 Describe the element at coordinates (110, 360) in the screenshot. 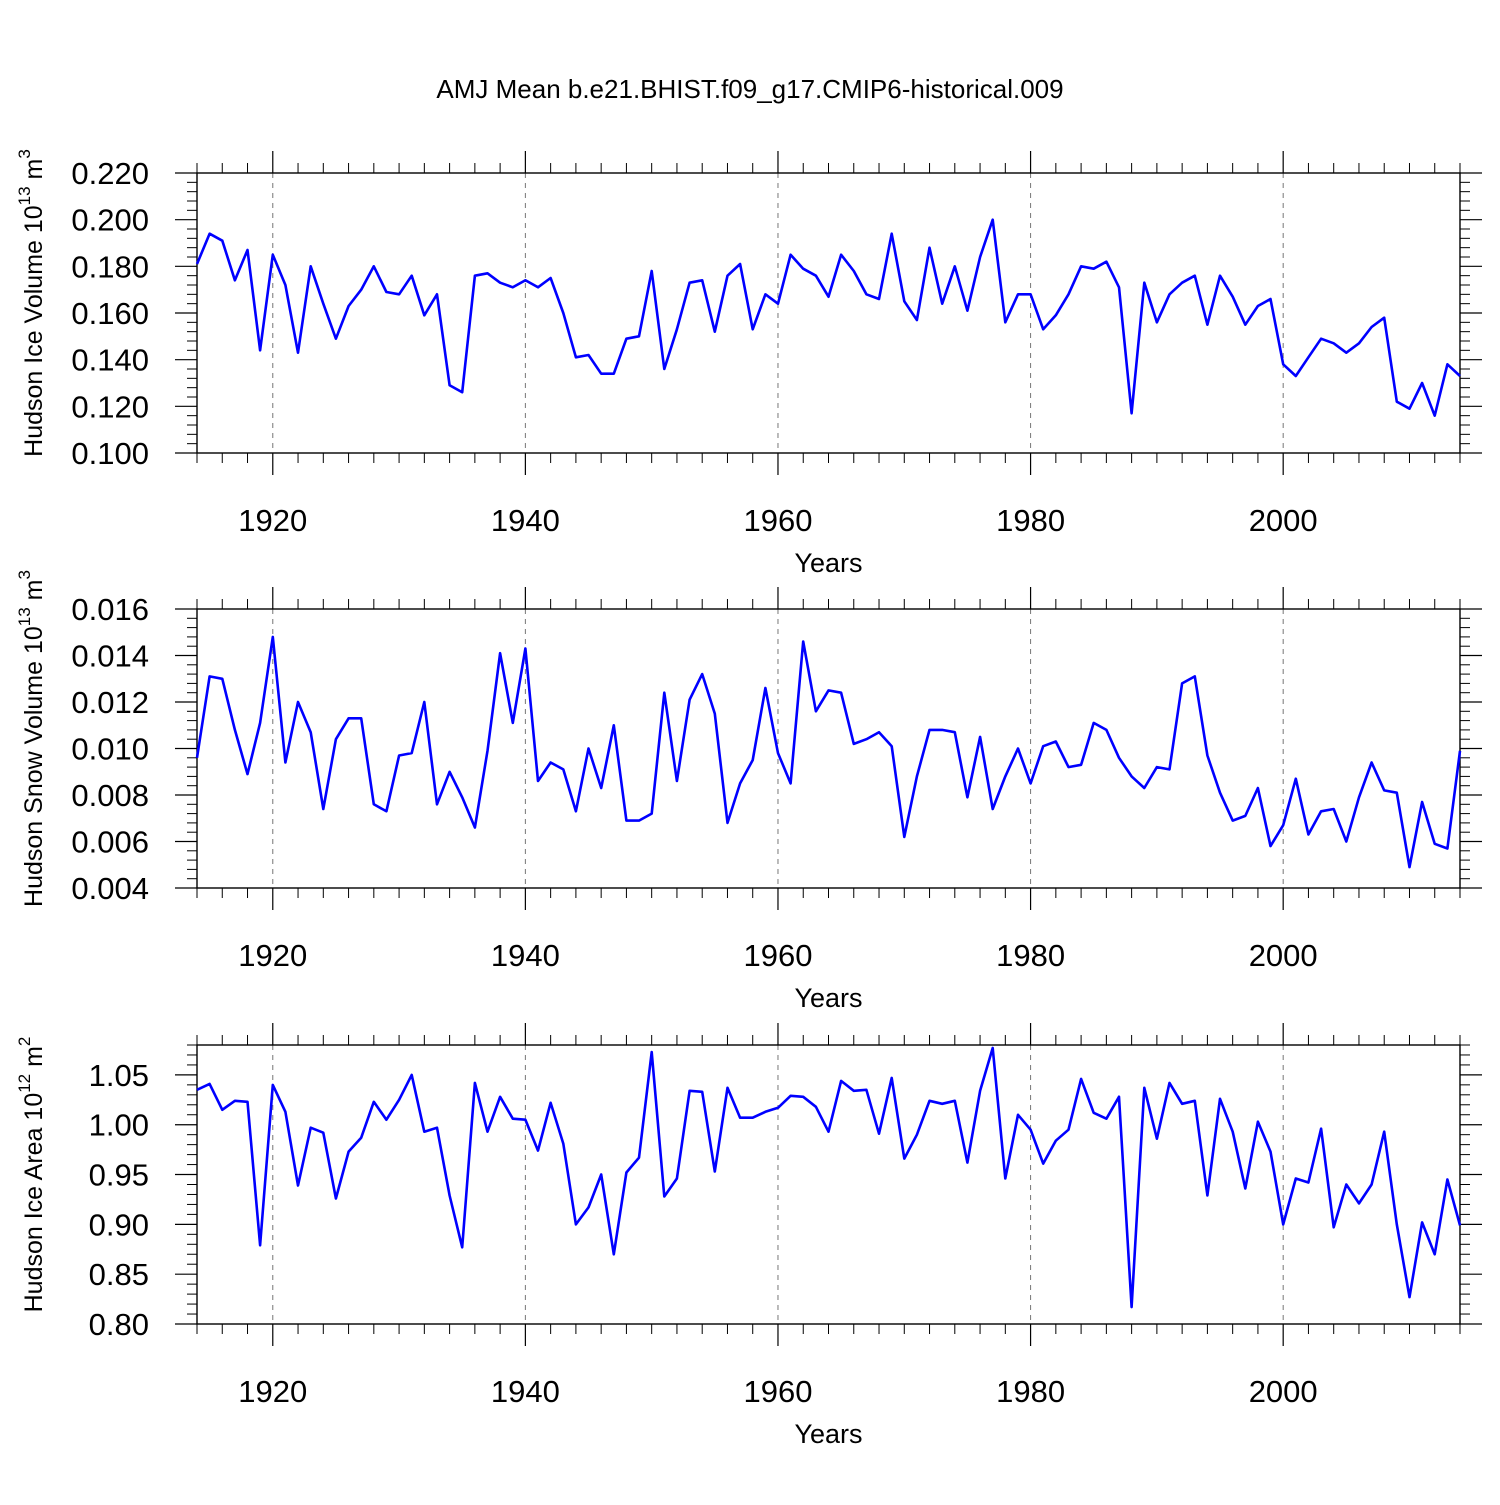

I see `y-tick-label: 0.140` at that location.